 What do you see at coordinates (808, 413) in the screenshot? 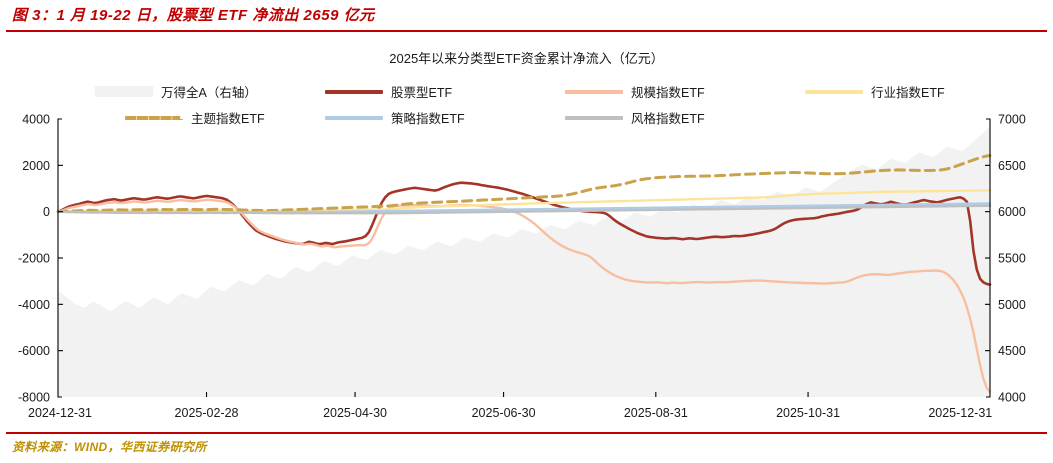
I see `x-axis-label: 2025-10-31` at bounding box center [808, 413].